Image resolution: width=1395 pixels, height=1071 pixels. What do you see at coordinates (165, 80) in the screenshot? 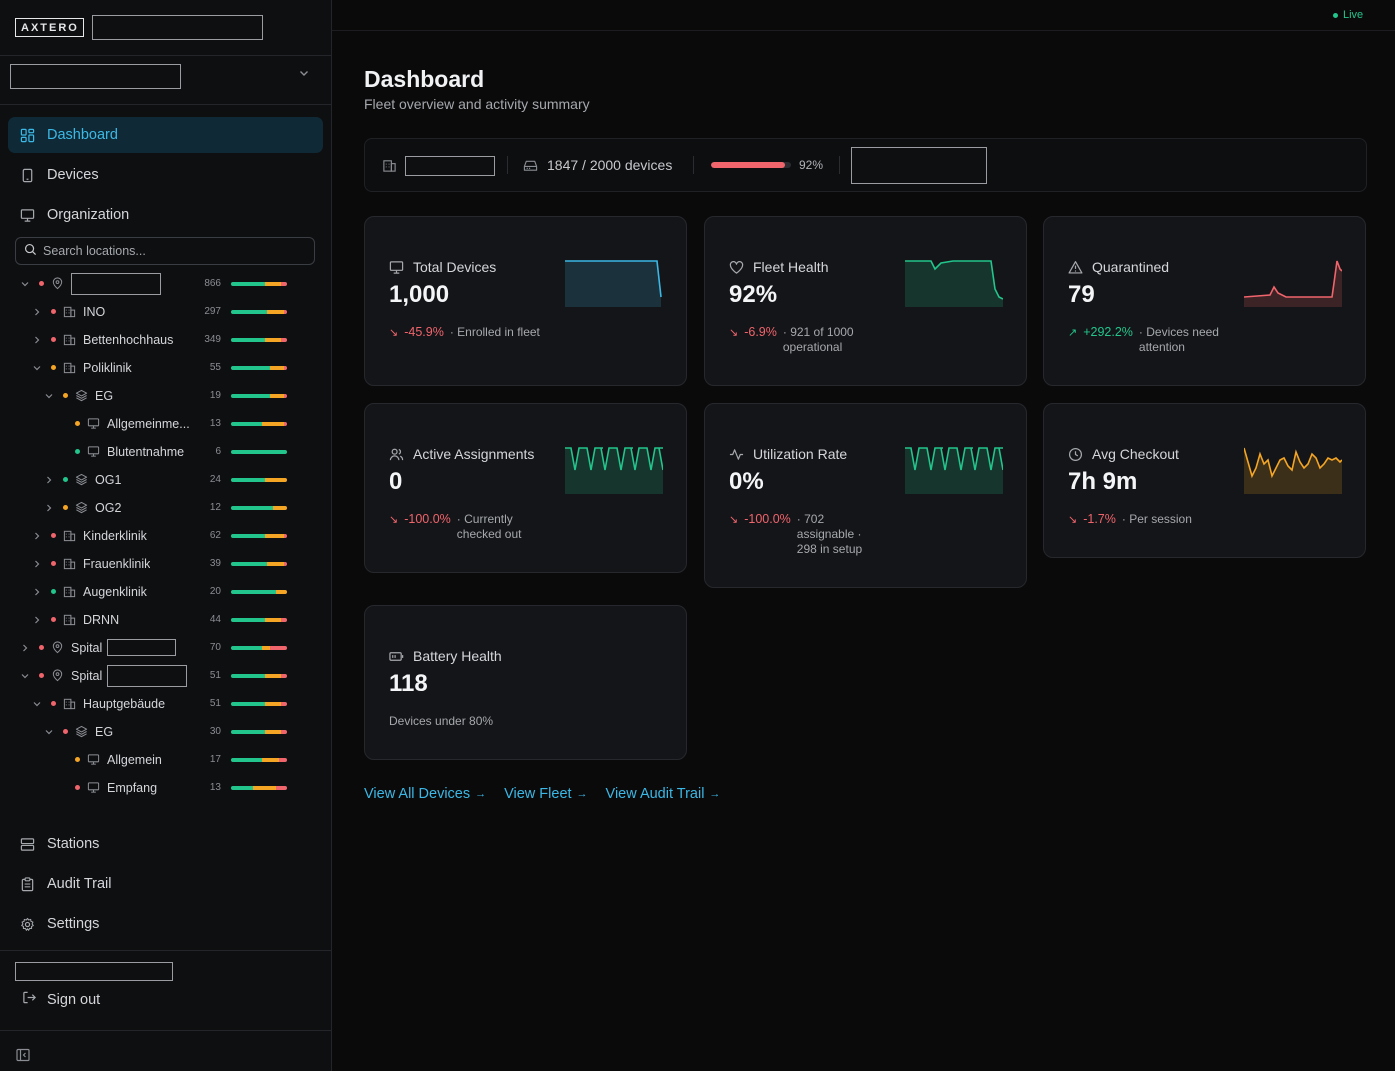
I see `org-switcher` at bounding box center [165, 80].